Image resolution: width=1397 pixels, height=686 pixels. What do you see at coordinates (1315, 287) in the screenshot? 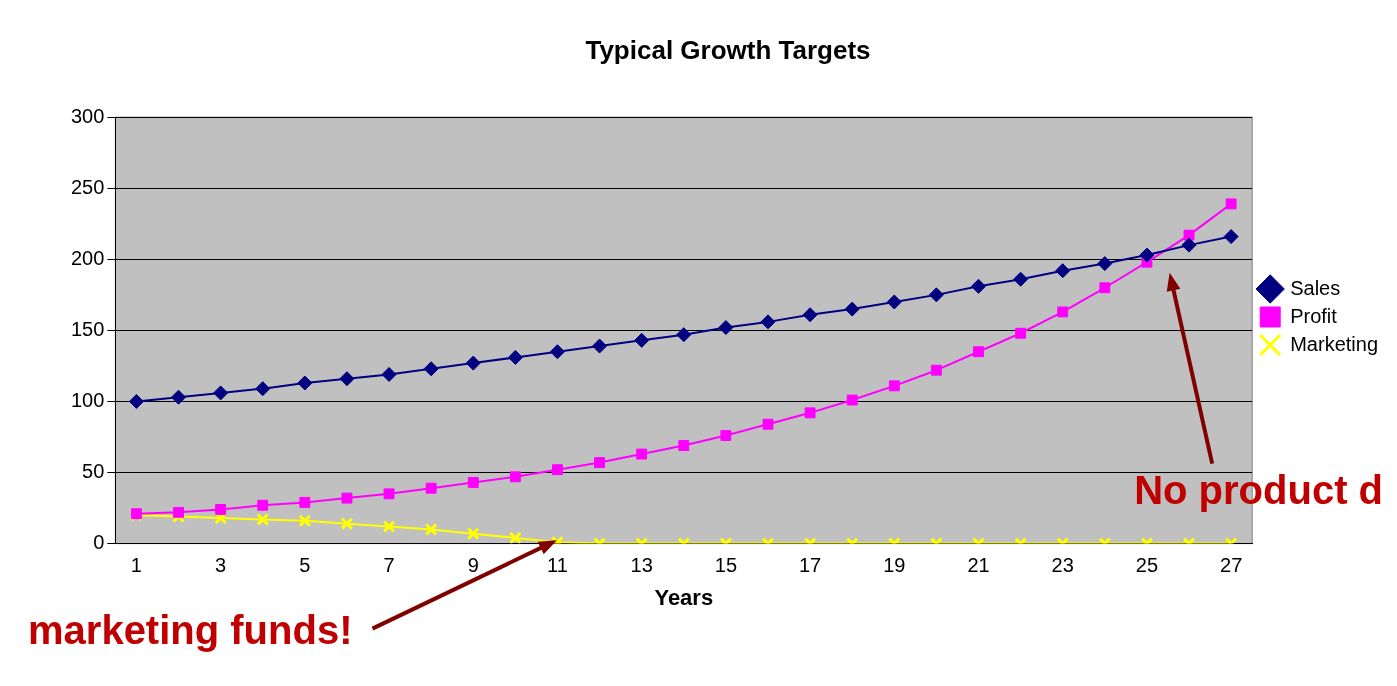
I see `legend-label: Sales` at bounding box center [1315, 287].